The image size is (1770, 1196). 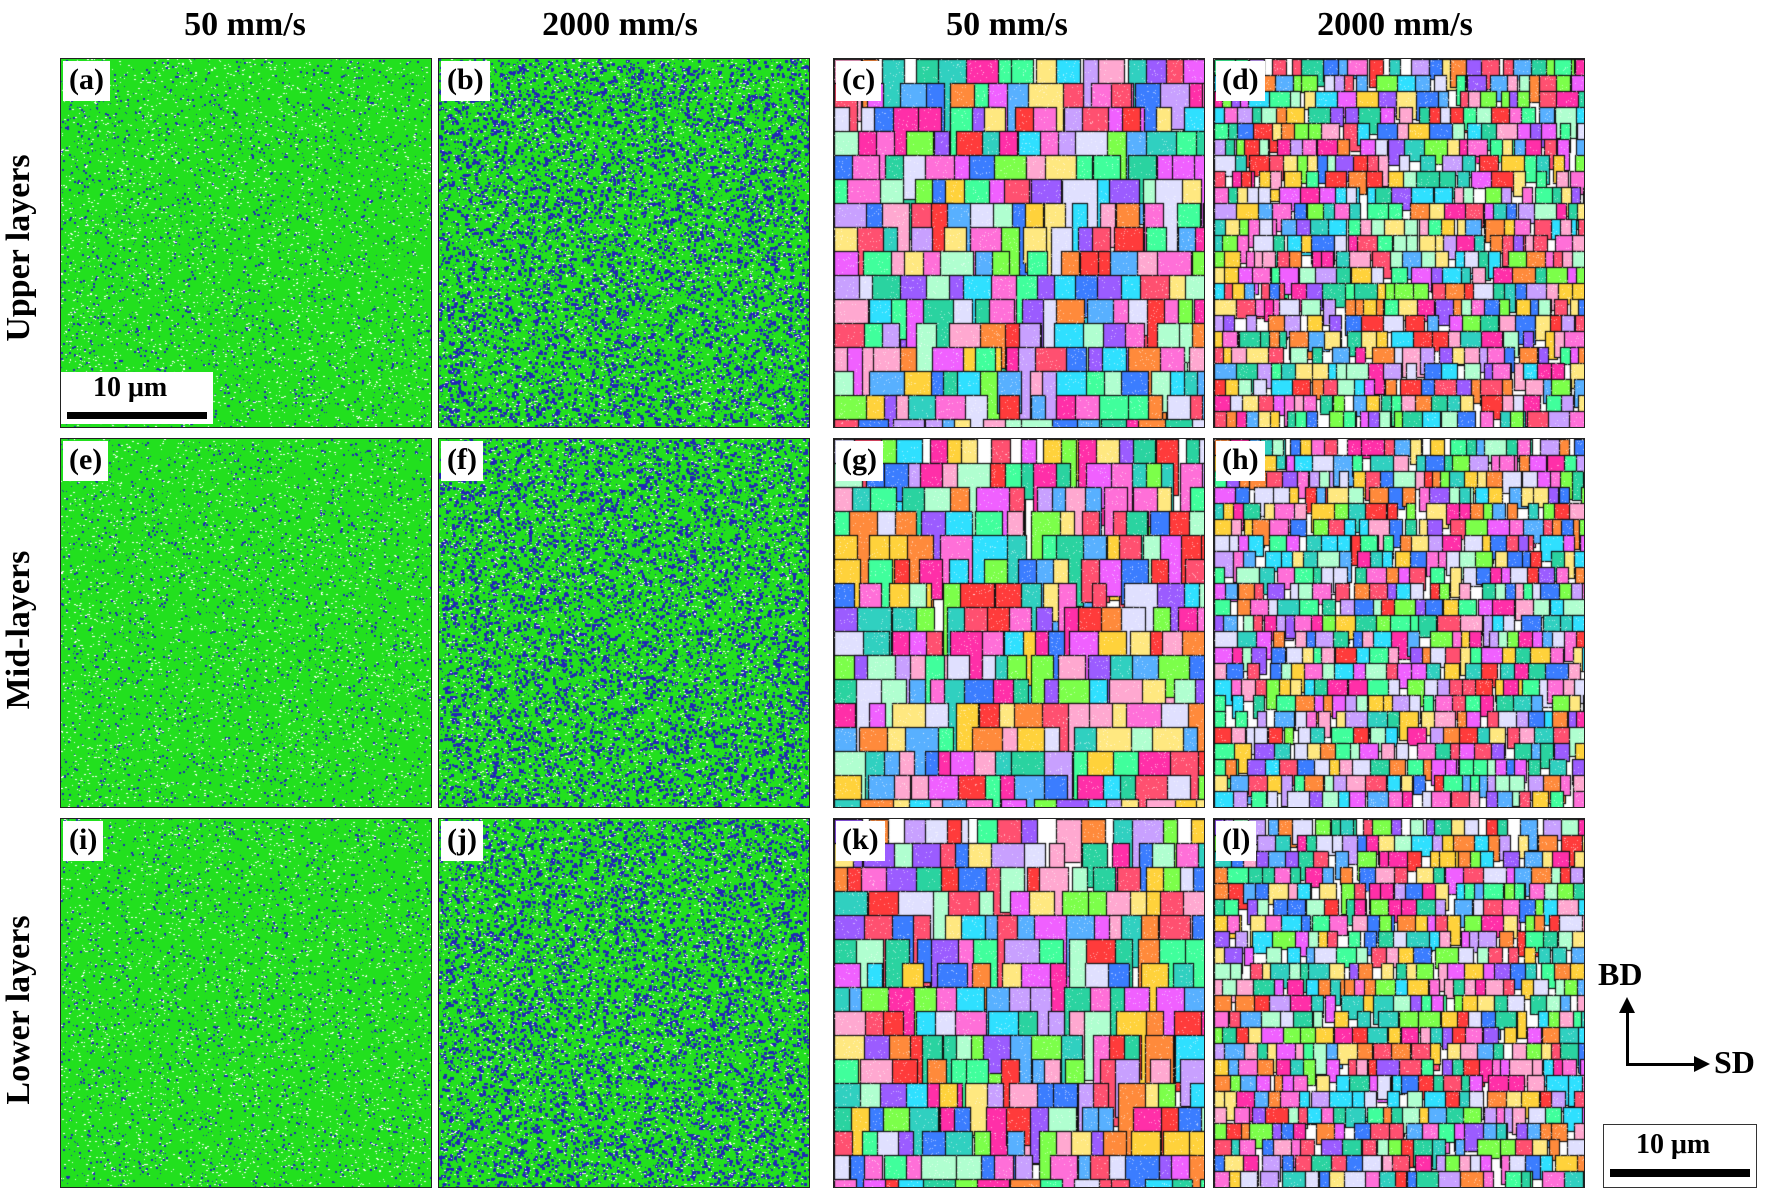 What do you see at coordinates (137, 415) in the screenshot?
I see `scale-bar-left` at bounding box center [137, 415].